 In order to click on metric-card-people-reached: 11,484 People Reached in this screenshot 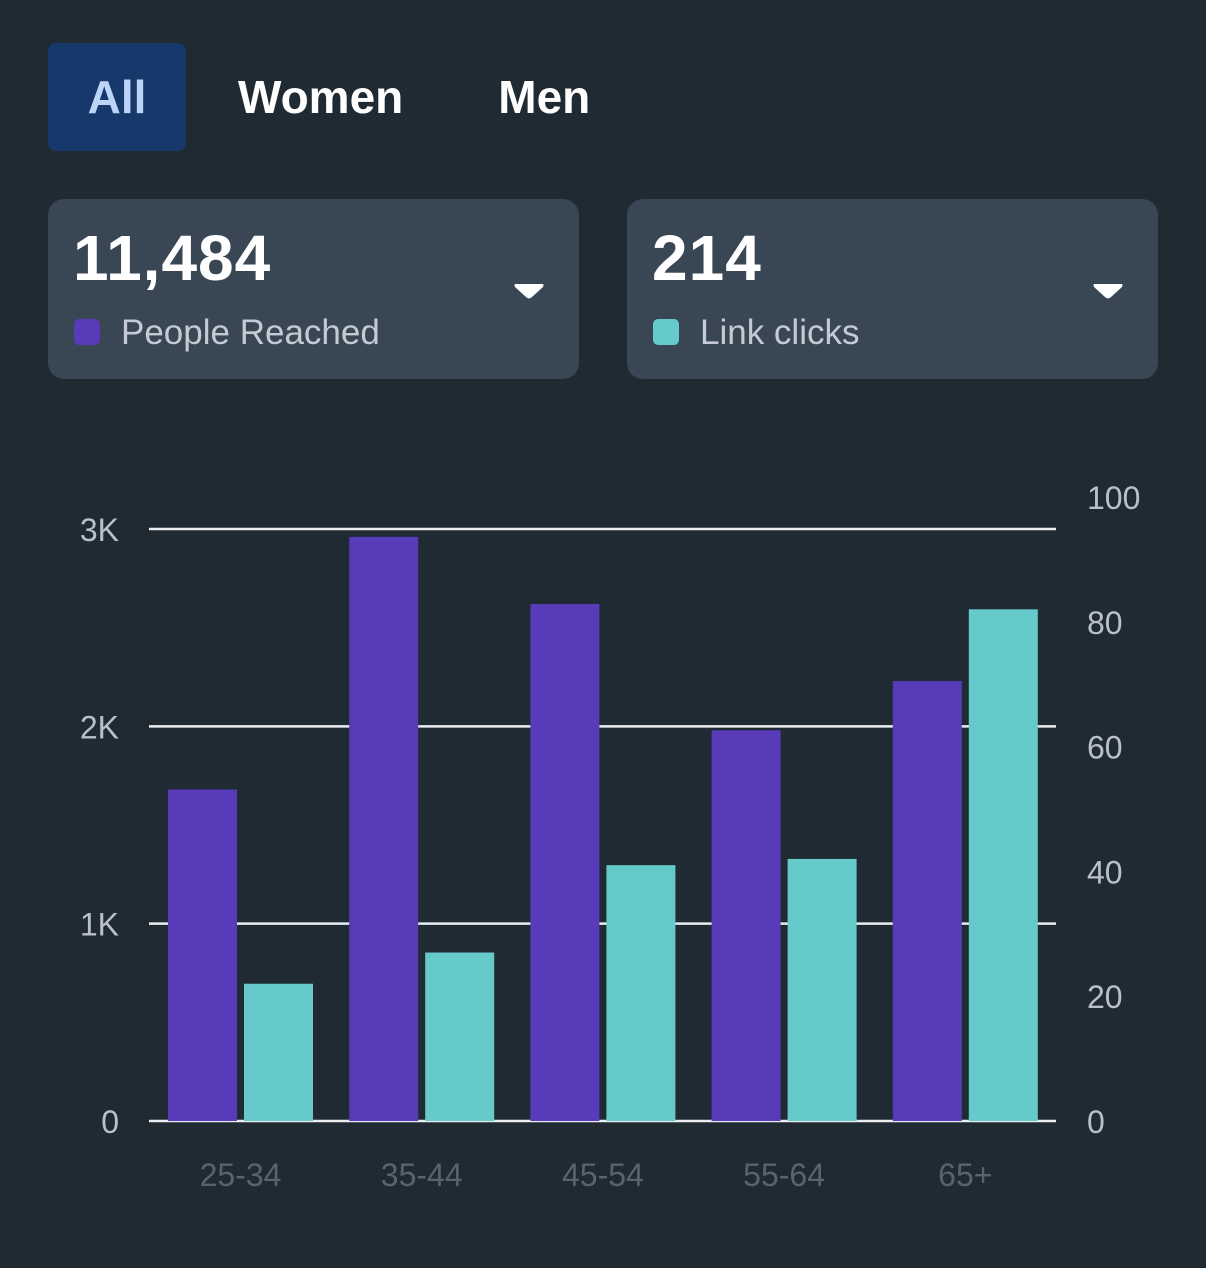, I will do `click(313, 289)`.